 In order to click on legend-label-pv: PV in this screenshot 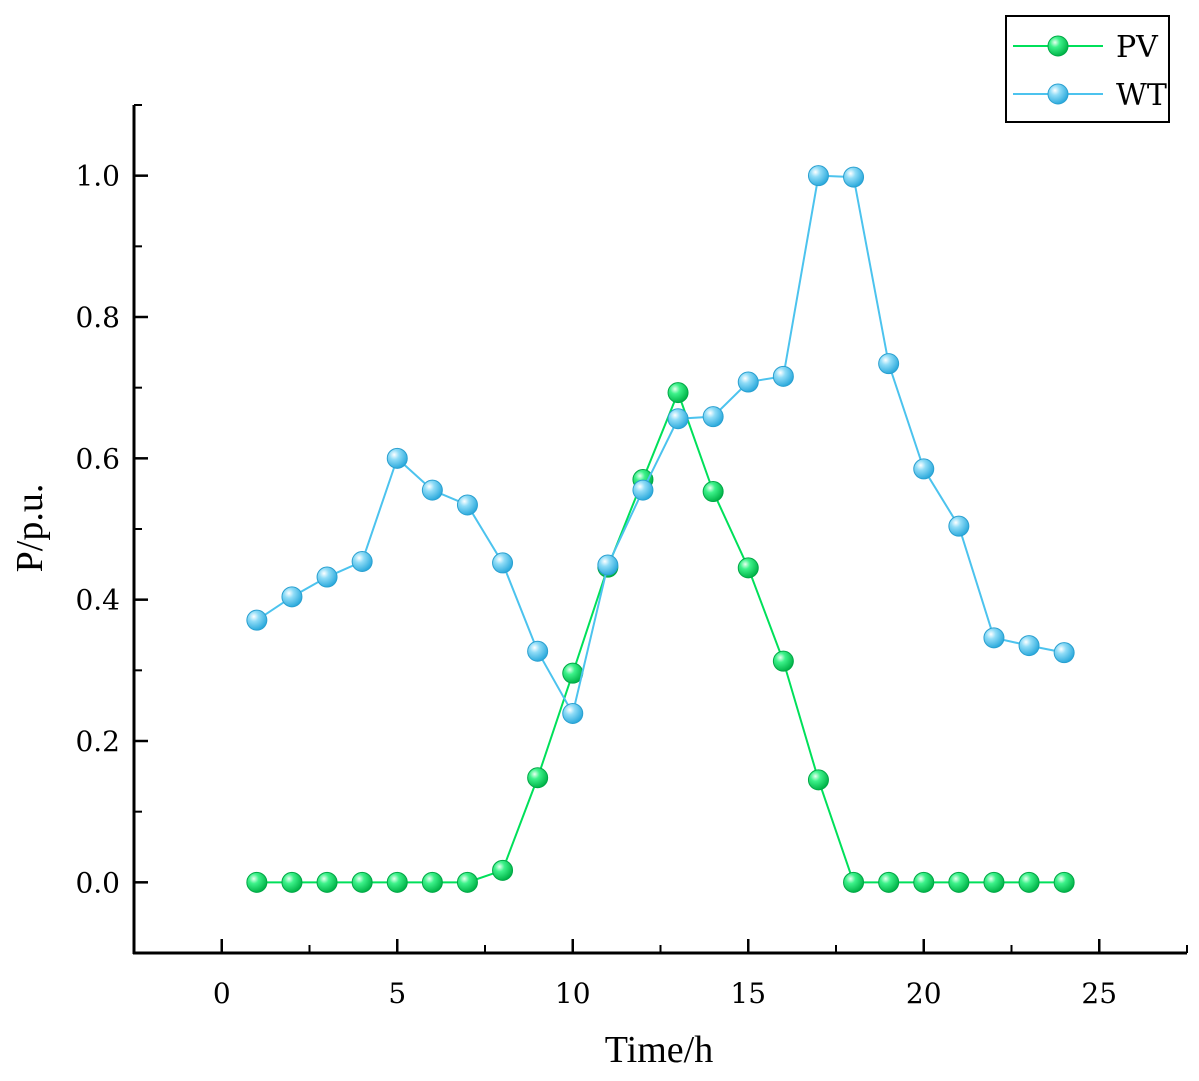, I will do `click(1137, 47)`.